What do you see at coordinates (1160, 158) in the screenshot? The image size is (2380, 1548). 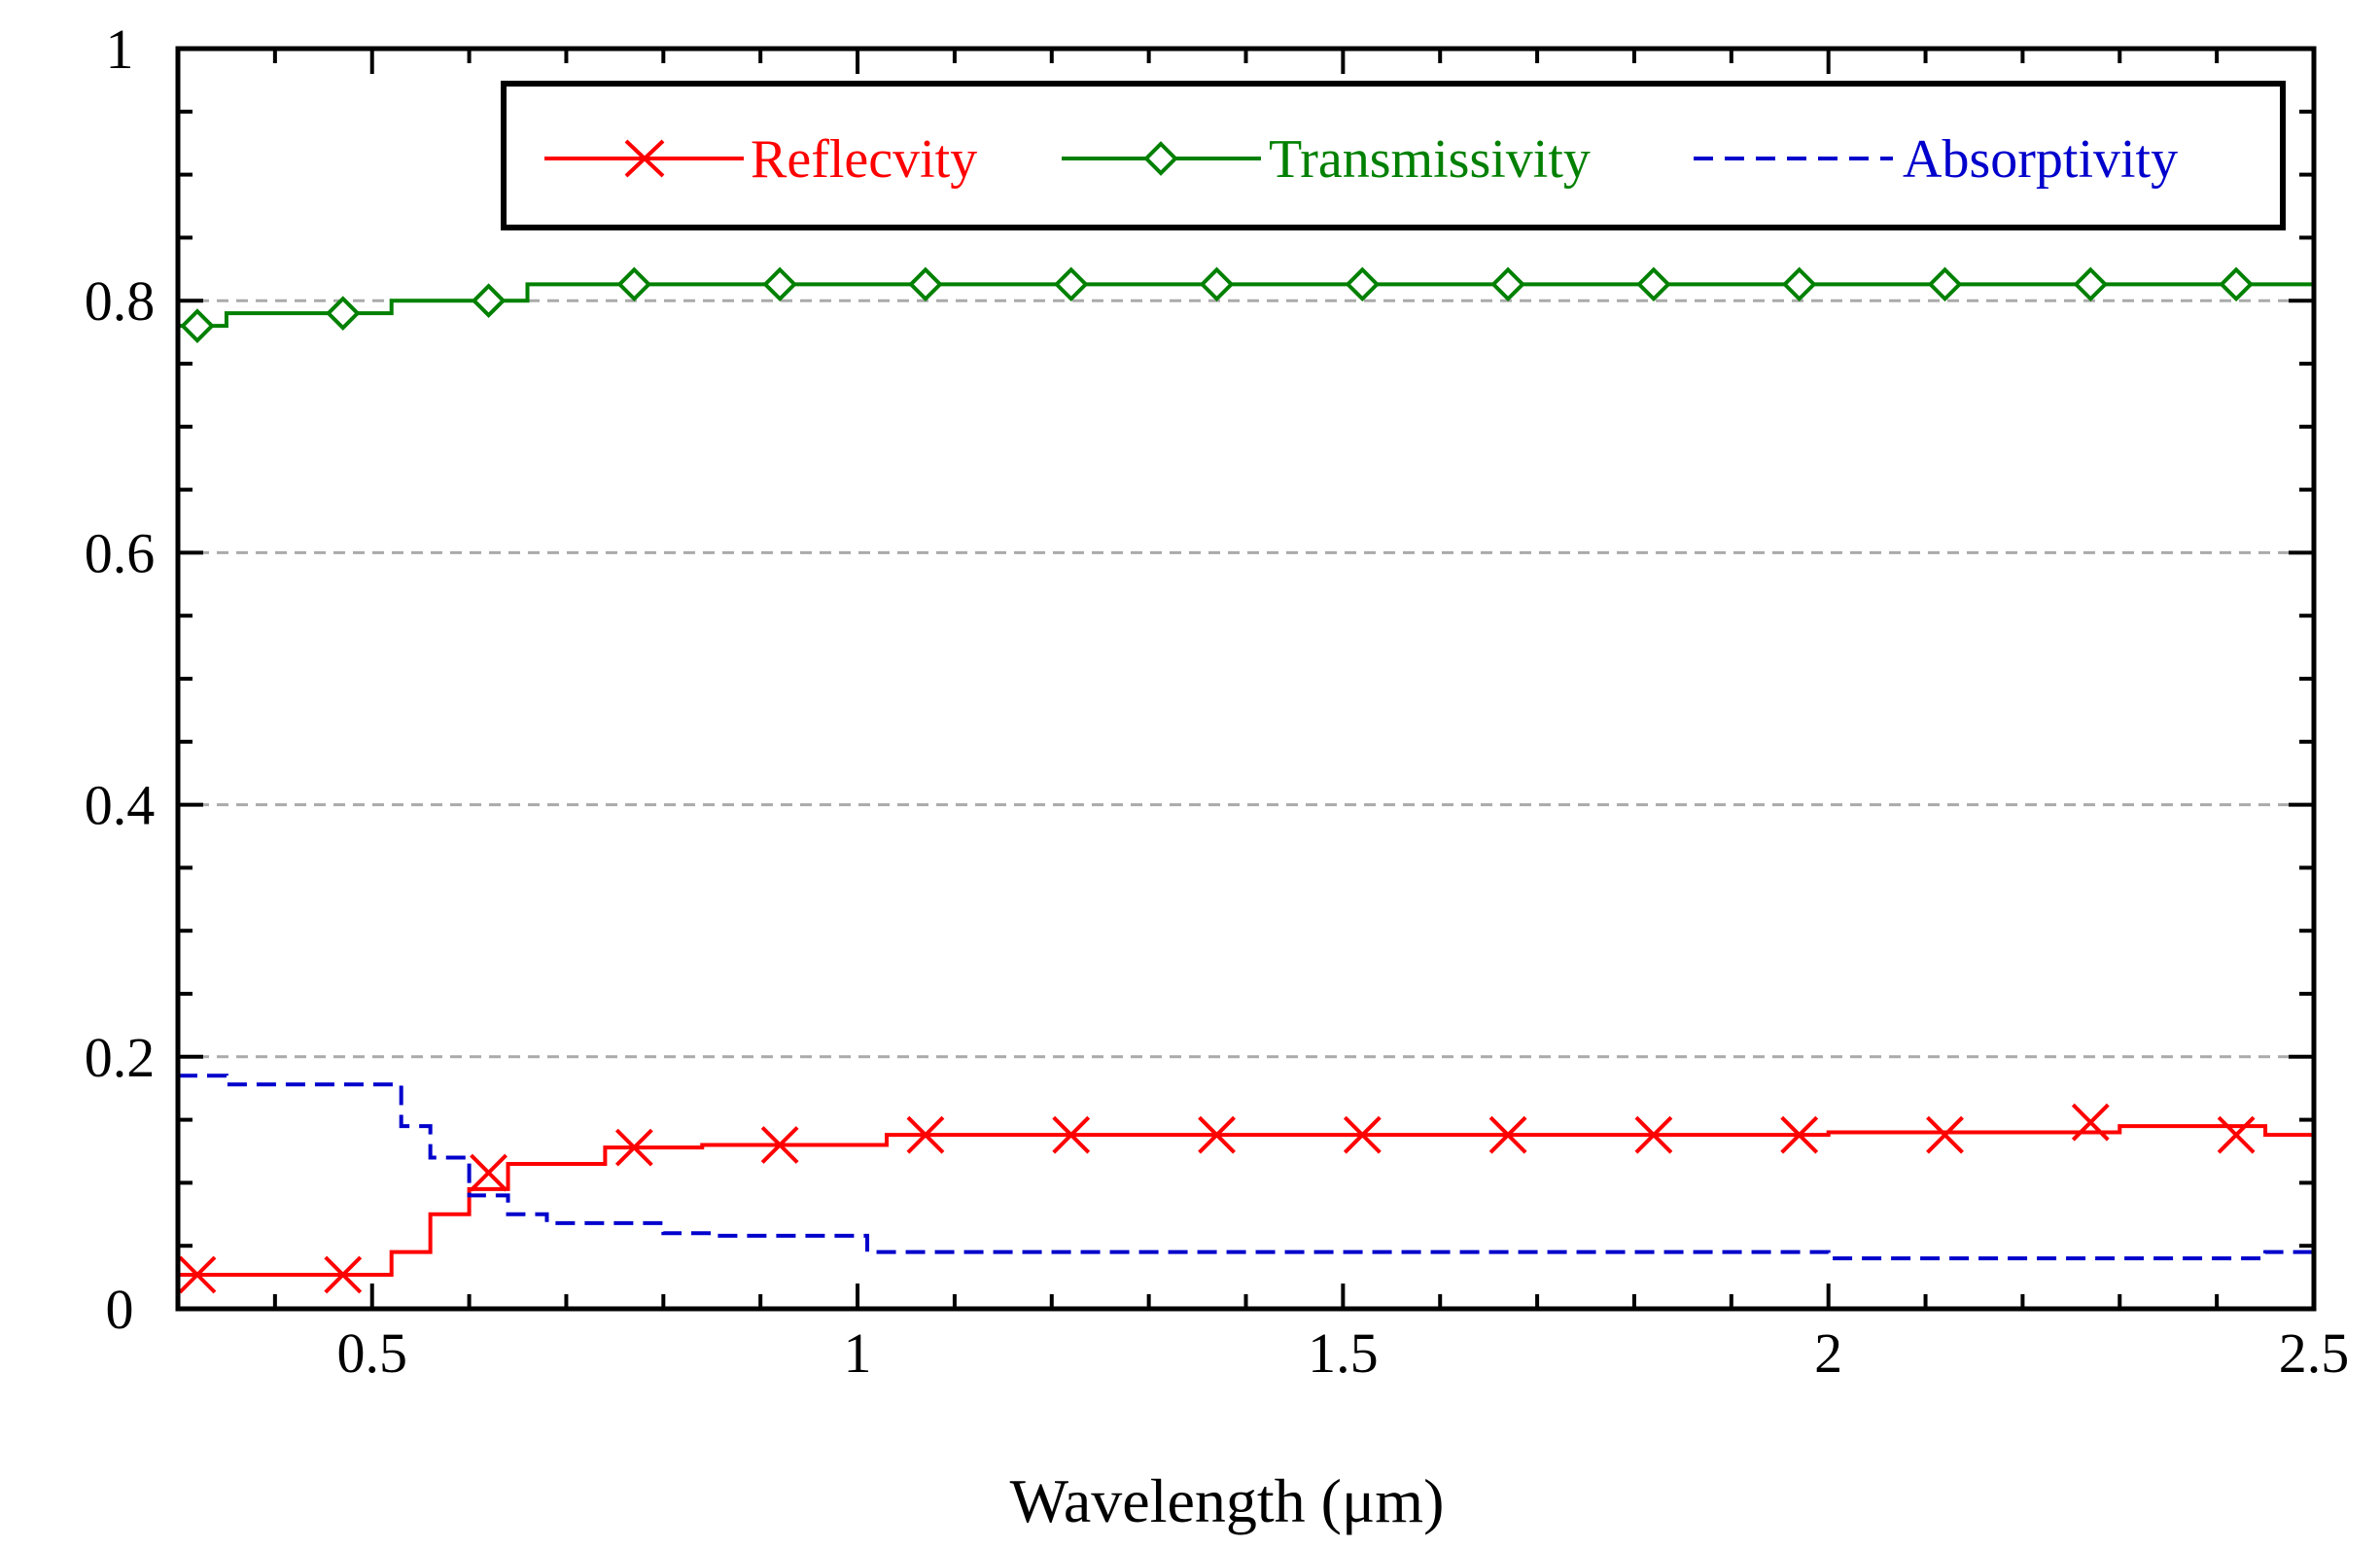 I see `legend-marker-diamond` at bounding box center [1160, 158].